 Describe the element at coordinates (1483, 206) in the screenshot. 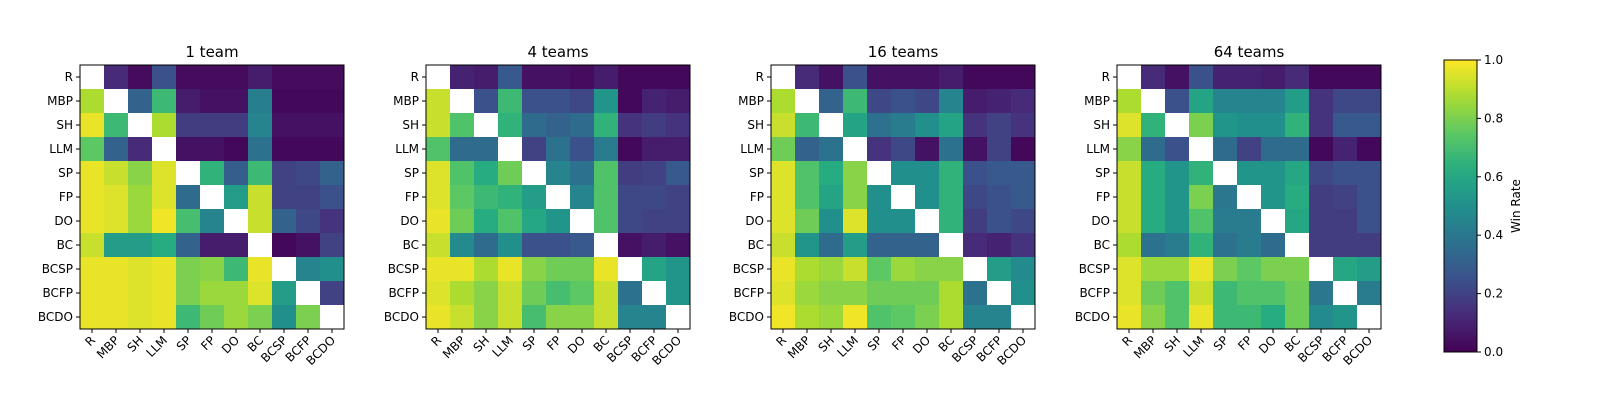

I see `colorbar: 0.0 0.2 0.4 0.6 0.8 1.0 Win Rate` at that location.